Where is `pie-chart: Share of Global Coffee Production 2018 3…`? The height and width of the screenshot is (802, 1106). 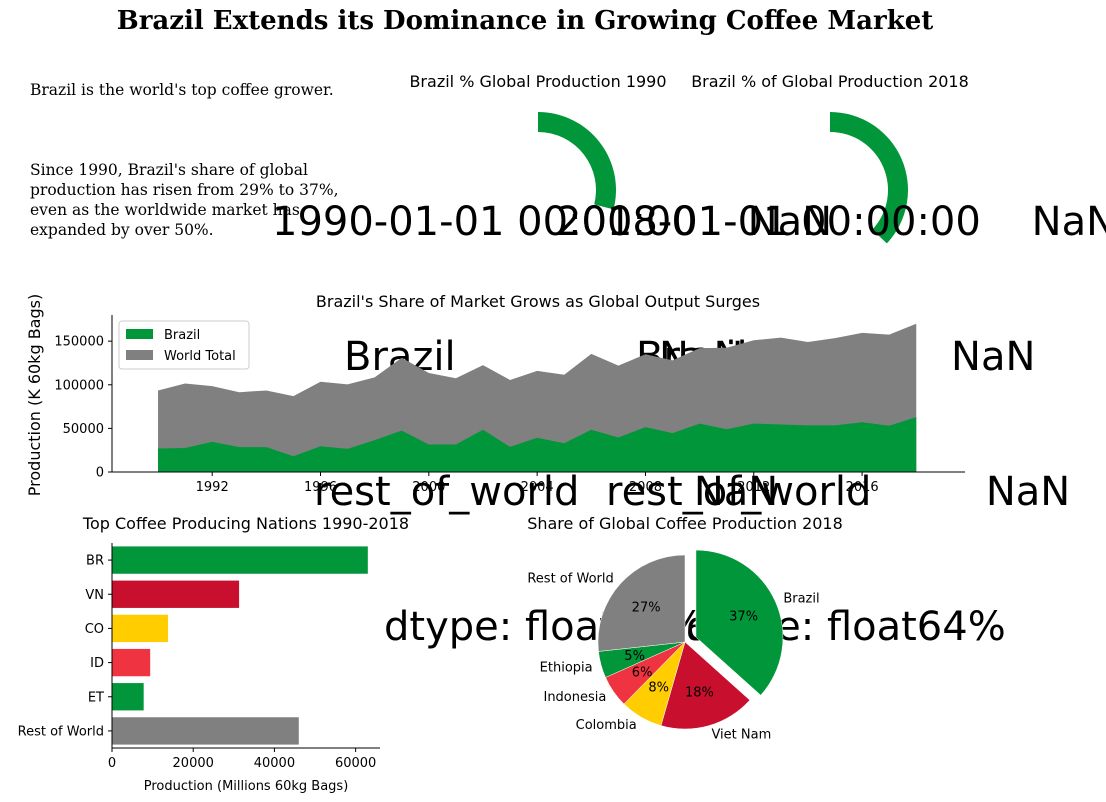 pie-chart: Share of Global Coffee Production 2018 3… is located at coordinates (685, 628).